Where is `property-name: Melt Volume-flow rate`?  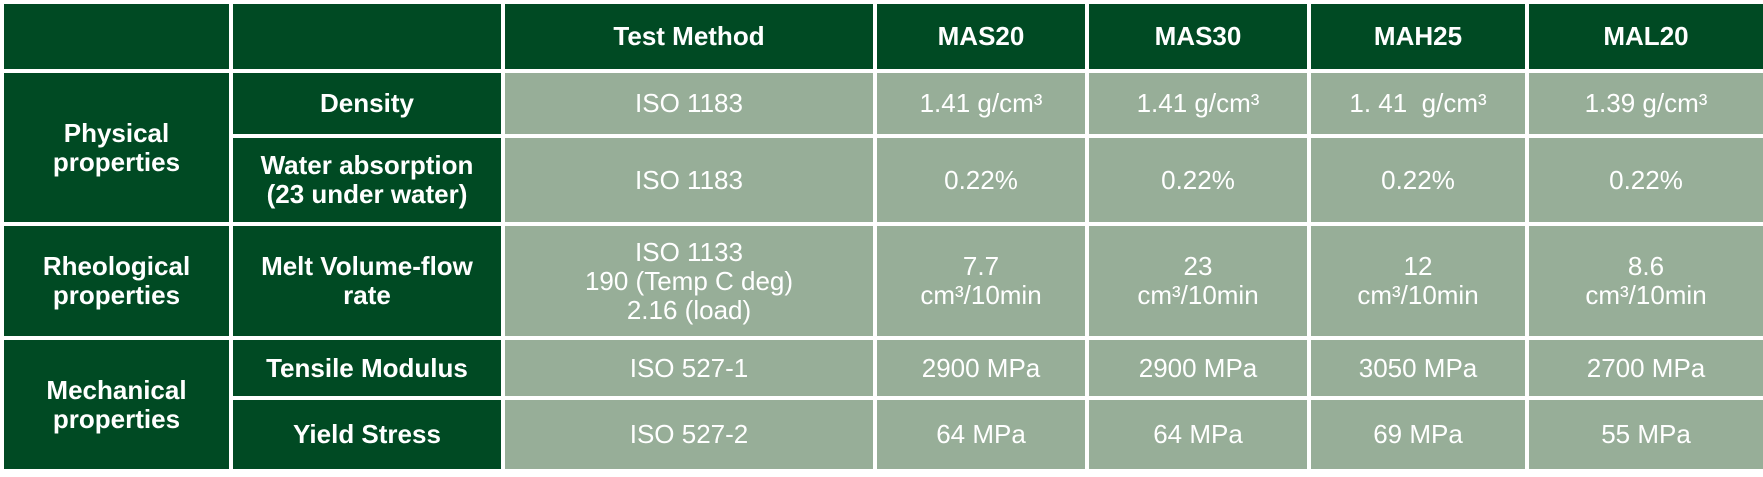
property-name: Melt Volume-flow rate is located at coordinates (367, 281).